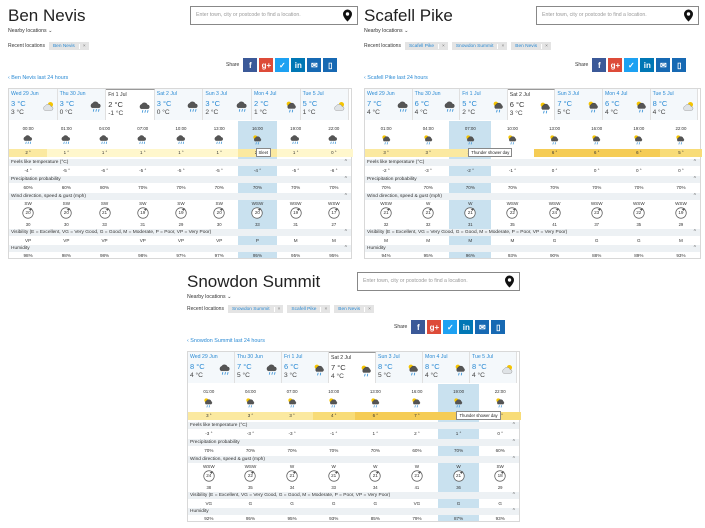  I want to click on day-tab: Mon 4 Jul 8 °C 4 °C, so click(446, 367).